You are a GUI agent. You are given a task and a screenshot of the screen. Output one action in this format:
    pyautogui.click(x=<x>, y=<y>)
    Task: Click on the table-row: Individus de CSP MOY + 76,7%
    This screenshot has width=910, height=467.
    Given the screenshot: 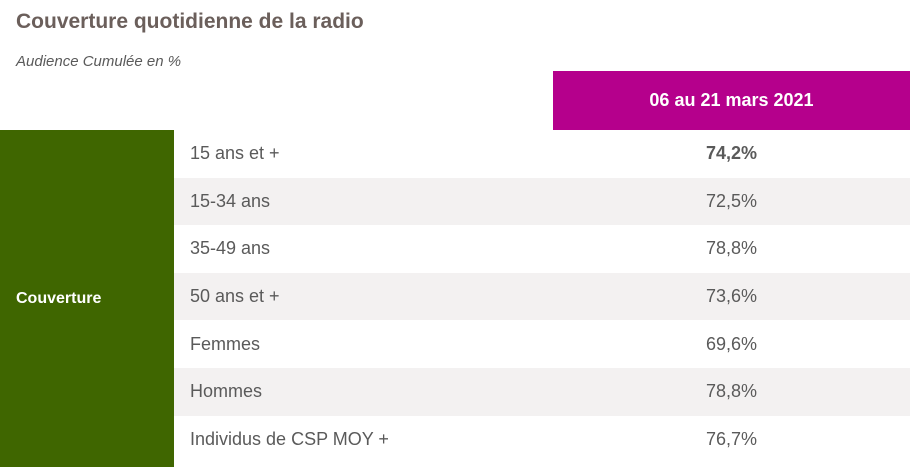 What is the action you would take?
    pyautogui.click(x=542, y=440)
    